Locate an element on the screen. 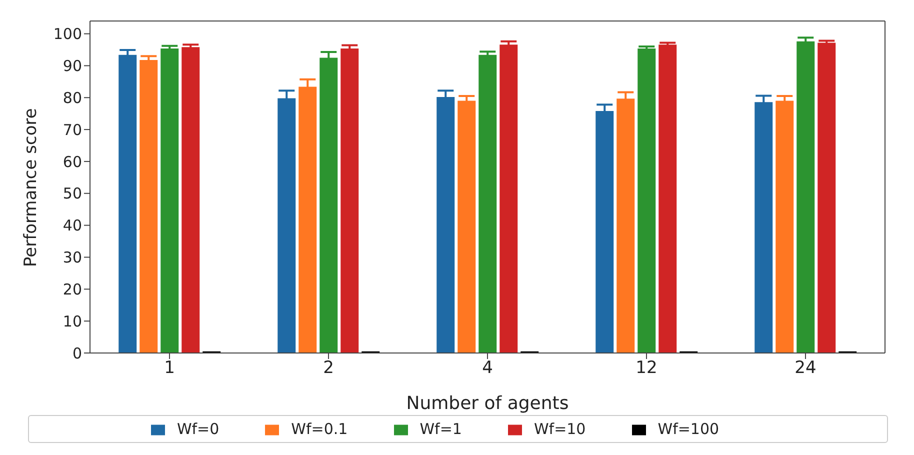  y-tick-label: 60 is located at coordinates (72, 161).